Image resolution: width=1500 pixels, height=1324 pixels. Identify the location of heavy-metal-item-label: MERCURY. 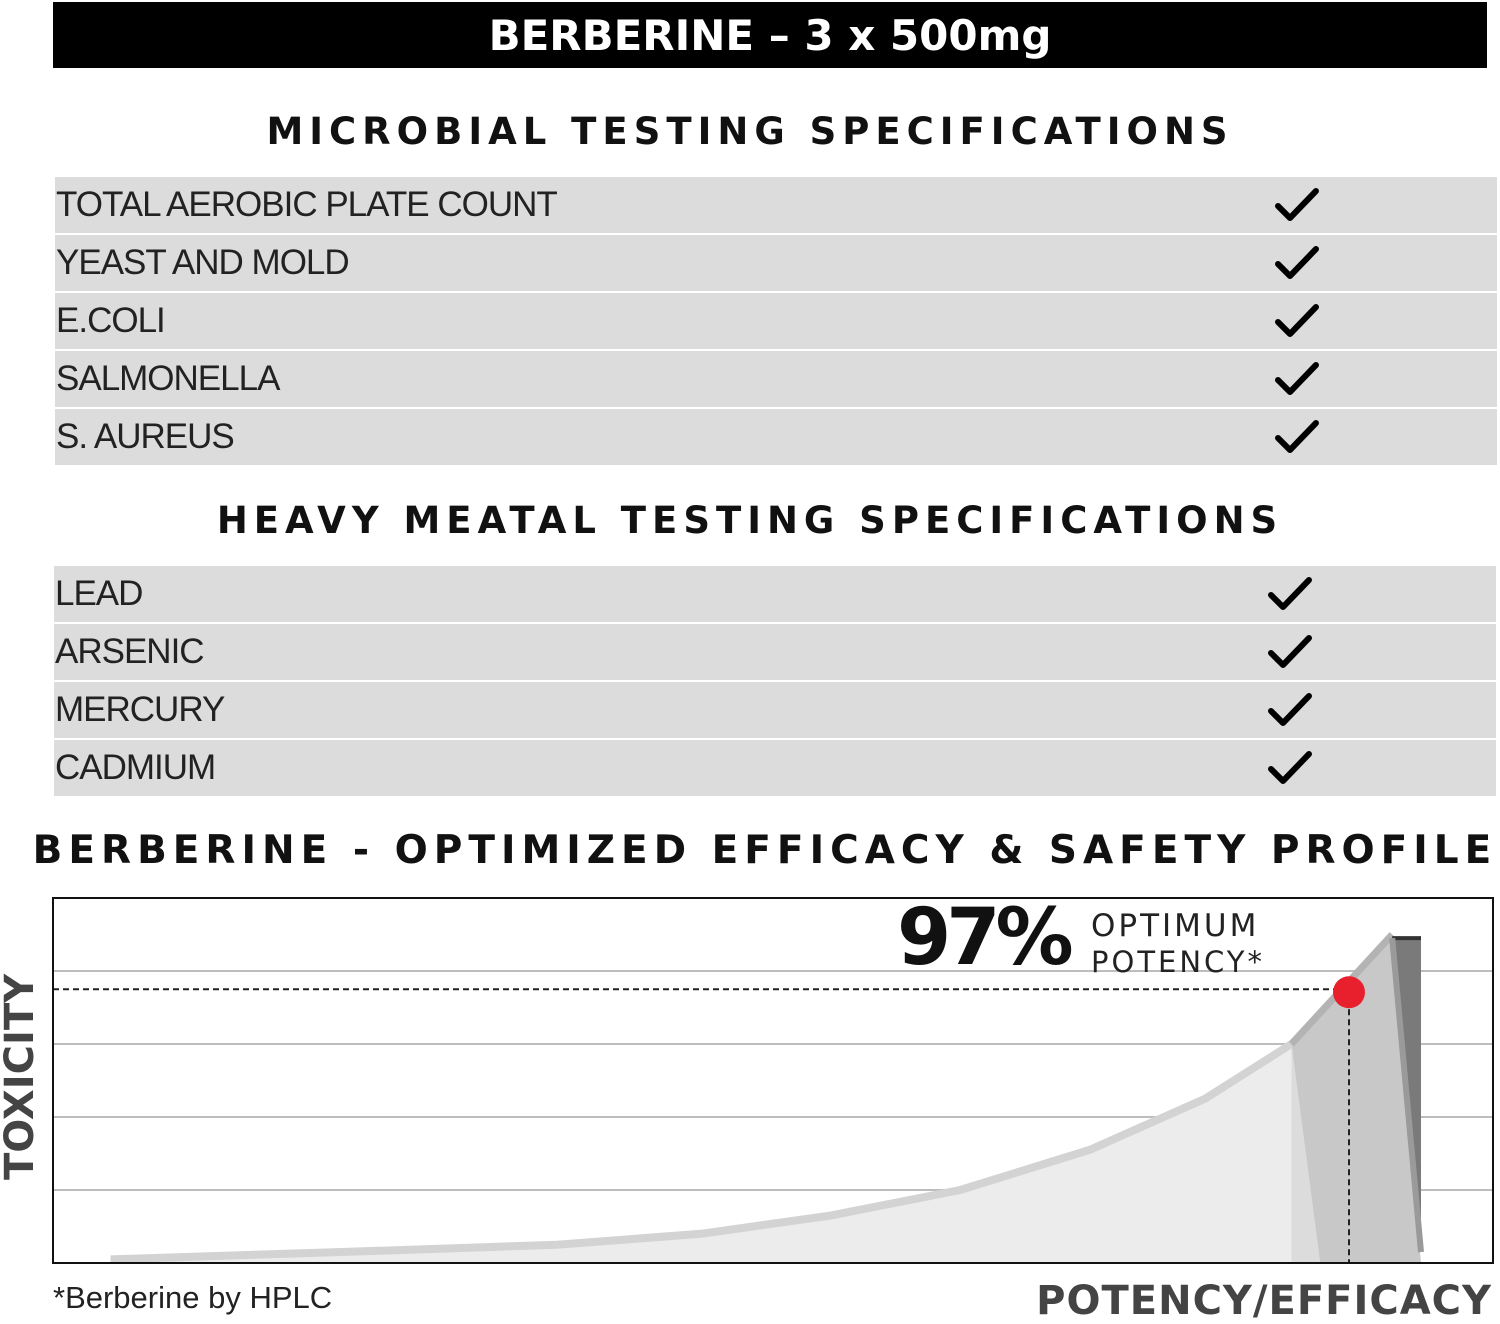
(140, 709).